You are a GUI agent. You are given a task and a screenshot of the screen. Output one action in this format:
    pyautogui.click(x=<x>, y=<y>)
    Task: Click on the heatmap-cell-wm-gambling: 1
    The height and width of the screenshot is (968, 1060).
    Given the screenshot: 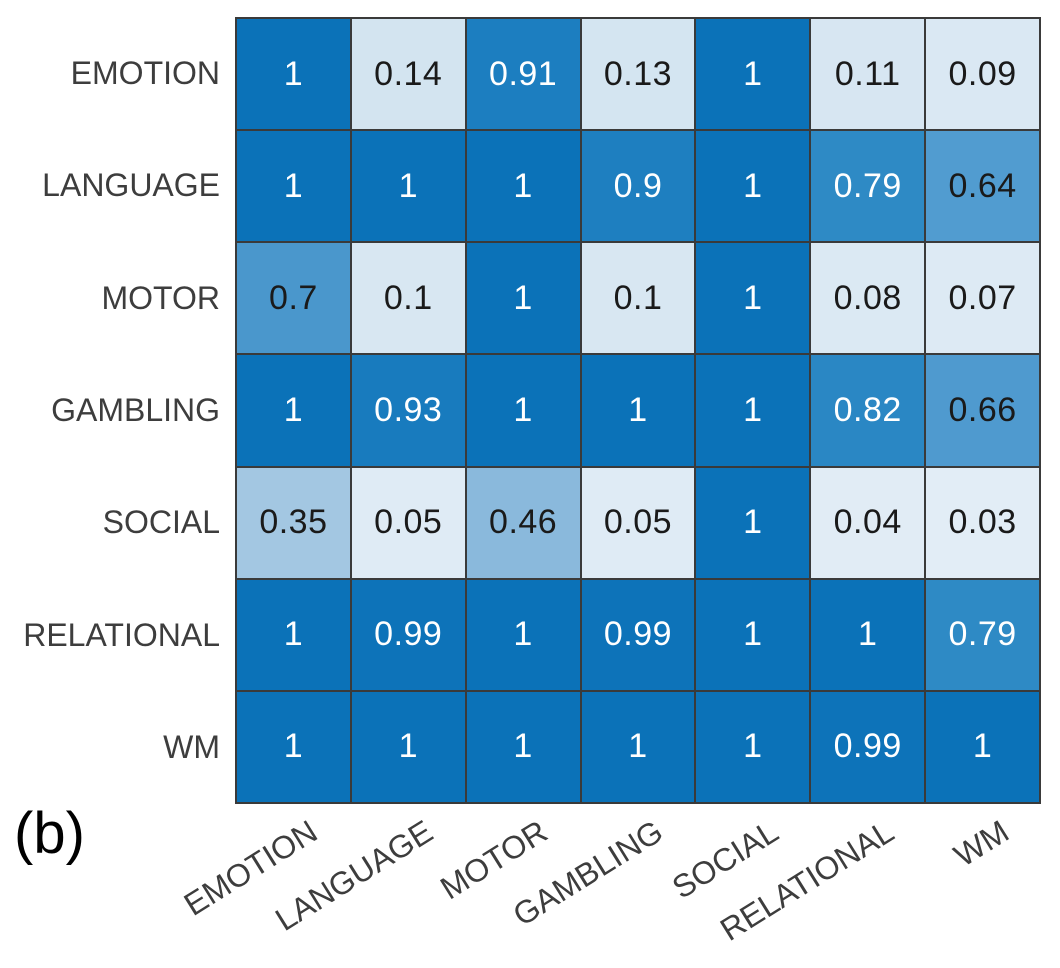 What is the action you would take?
    pyautogui.click(x=638, y=746)
    